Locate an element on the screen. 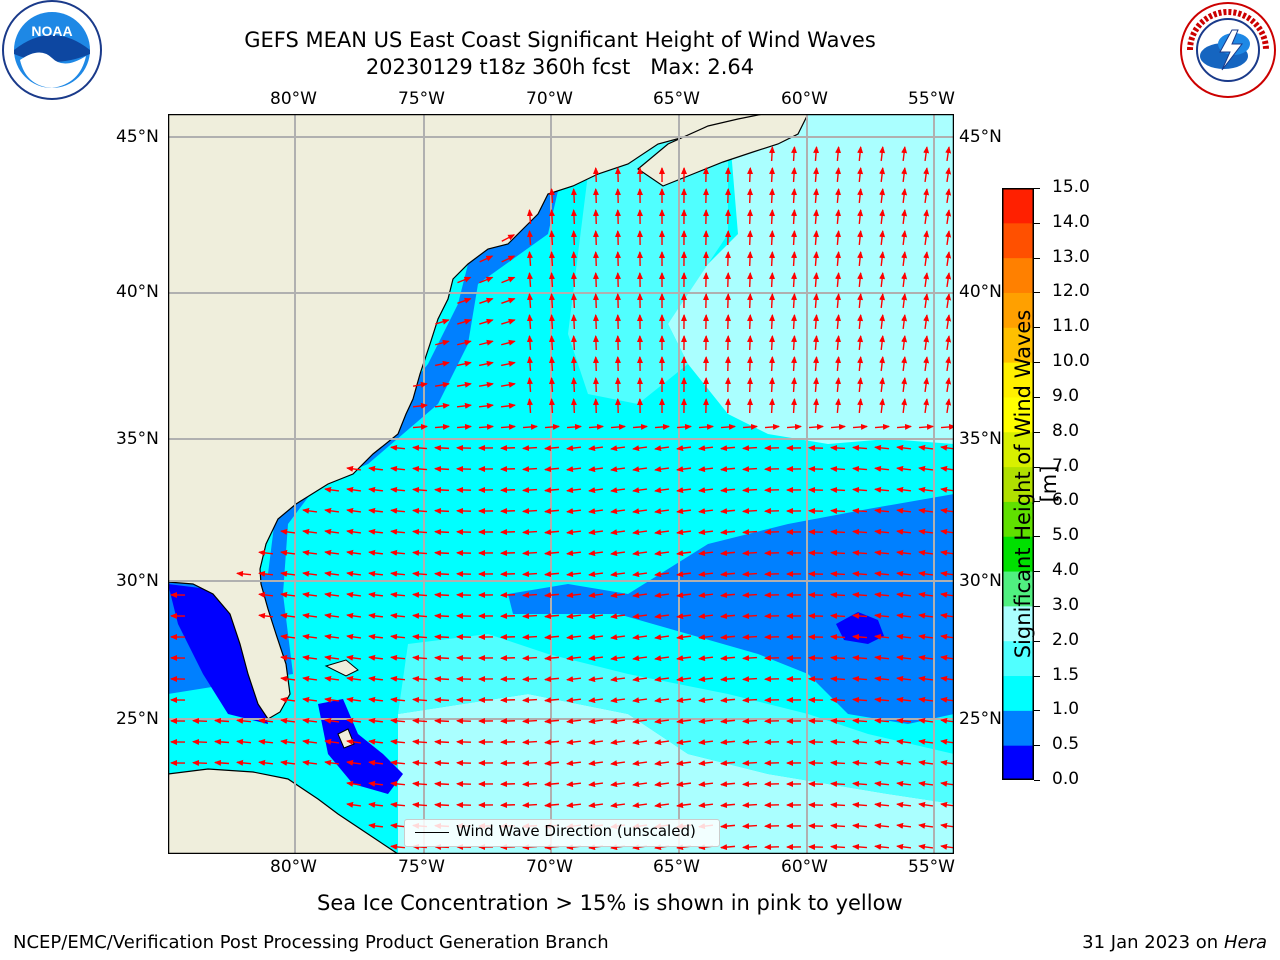 The width and height of the screenshot is (1280, 960). wave-band-low-central is located at coordinates (731, 609).